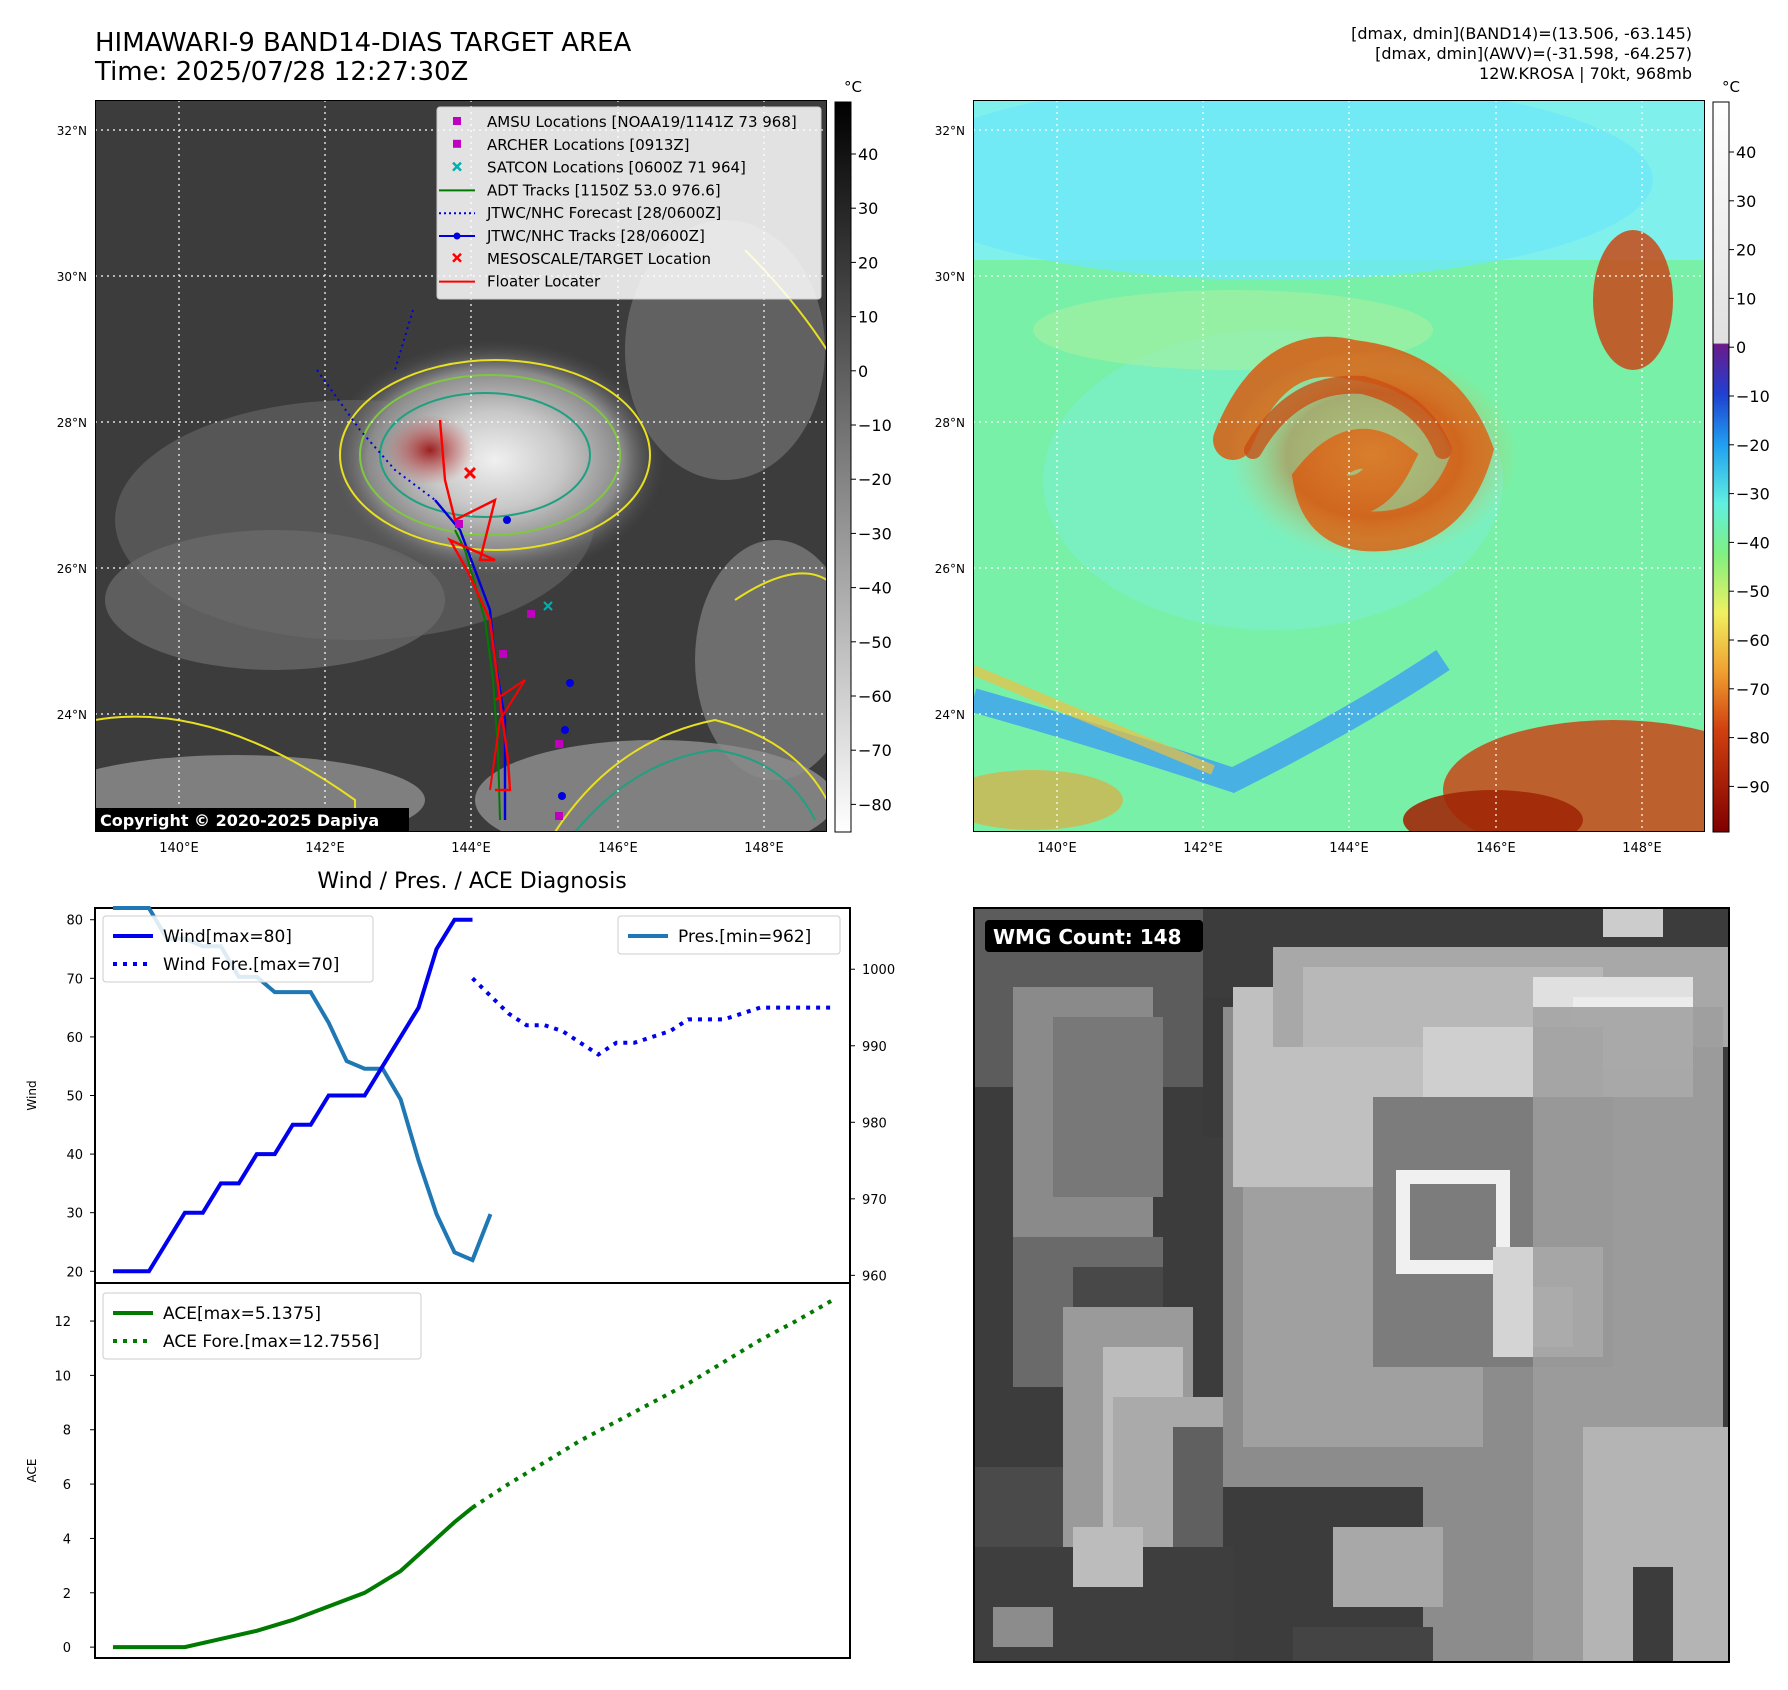 This screenshot has width=1788, height=1690. I want to click on ace-axes, so click(472, 1470).